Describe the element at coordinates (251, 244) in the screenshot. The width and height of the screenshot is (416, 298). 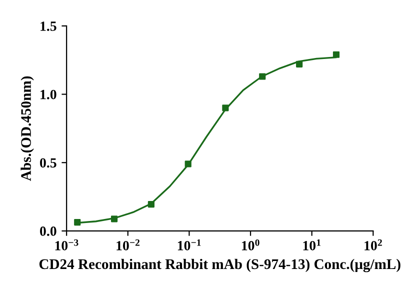
I see `x-tick-label: 10$^{0}$` at that location.